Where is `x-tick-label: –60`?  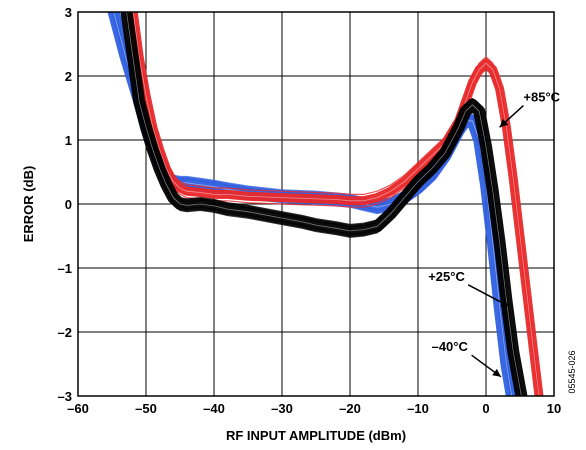 x-tick-label: –60 is located at coordinates (78, 408).